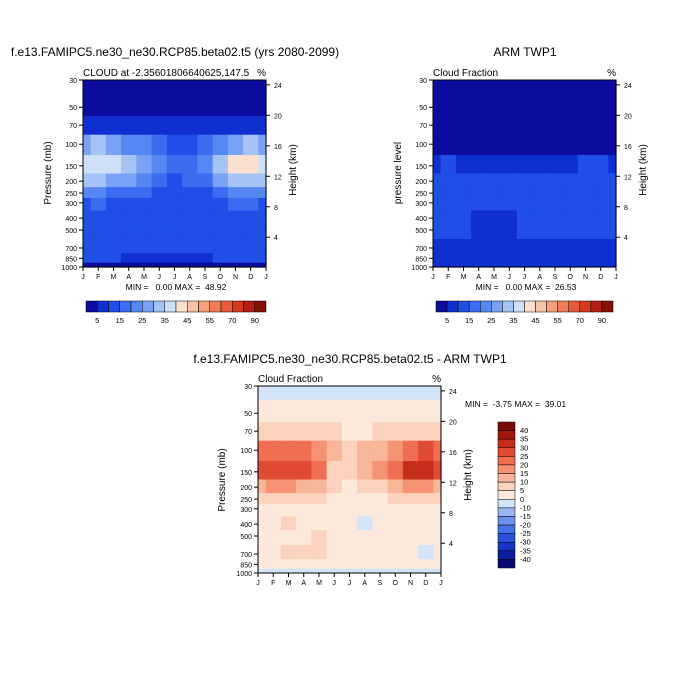 The height and width of the screenshot is (700, 700). What do you see at coordinates (276, 208) in the screenshot?
I see `y-right-tick-label: 8` at bounding box center [276, 208].